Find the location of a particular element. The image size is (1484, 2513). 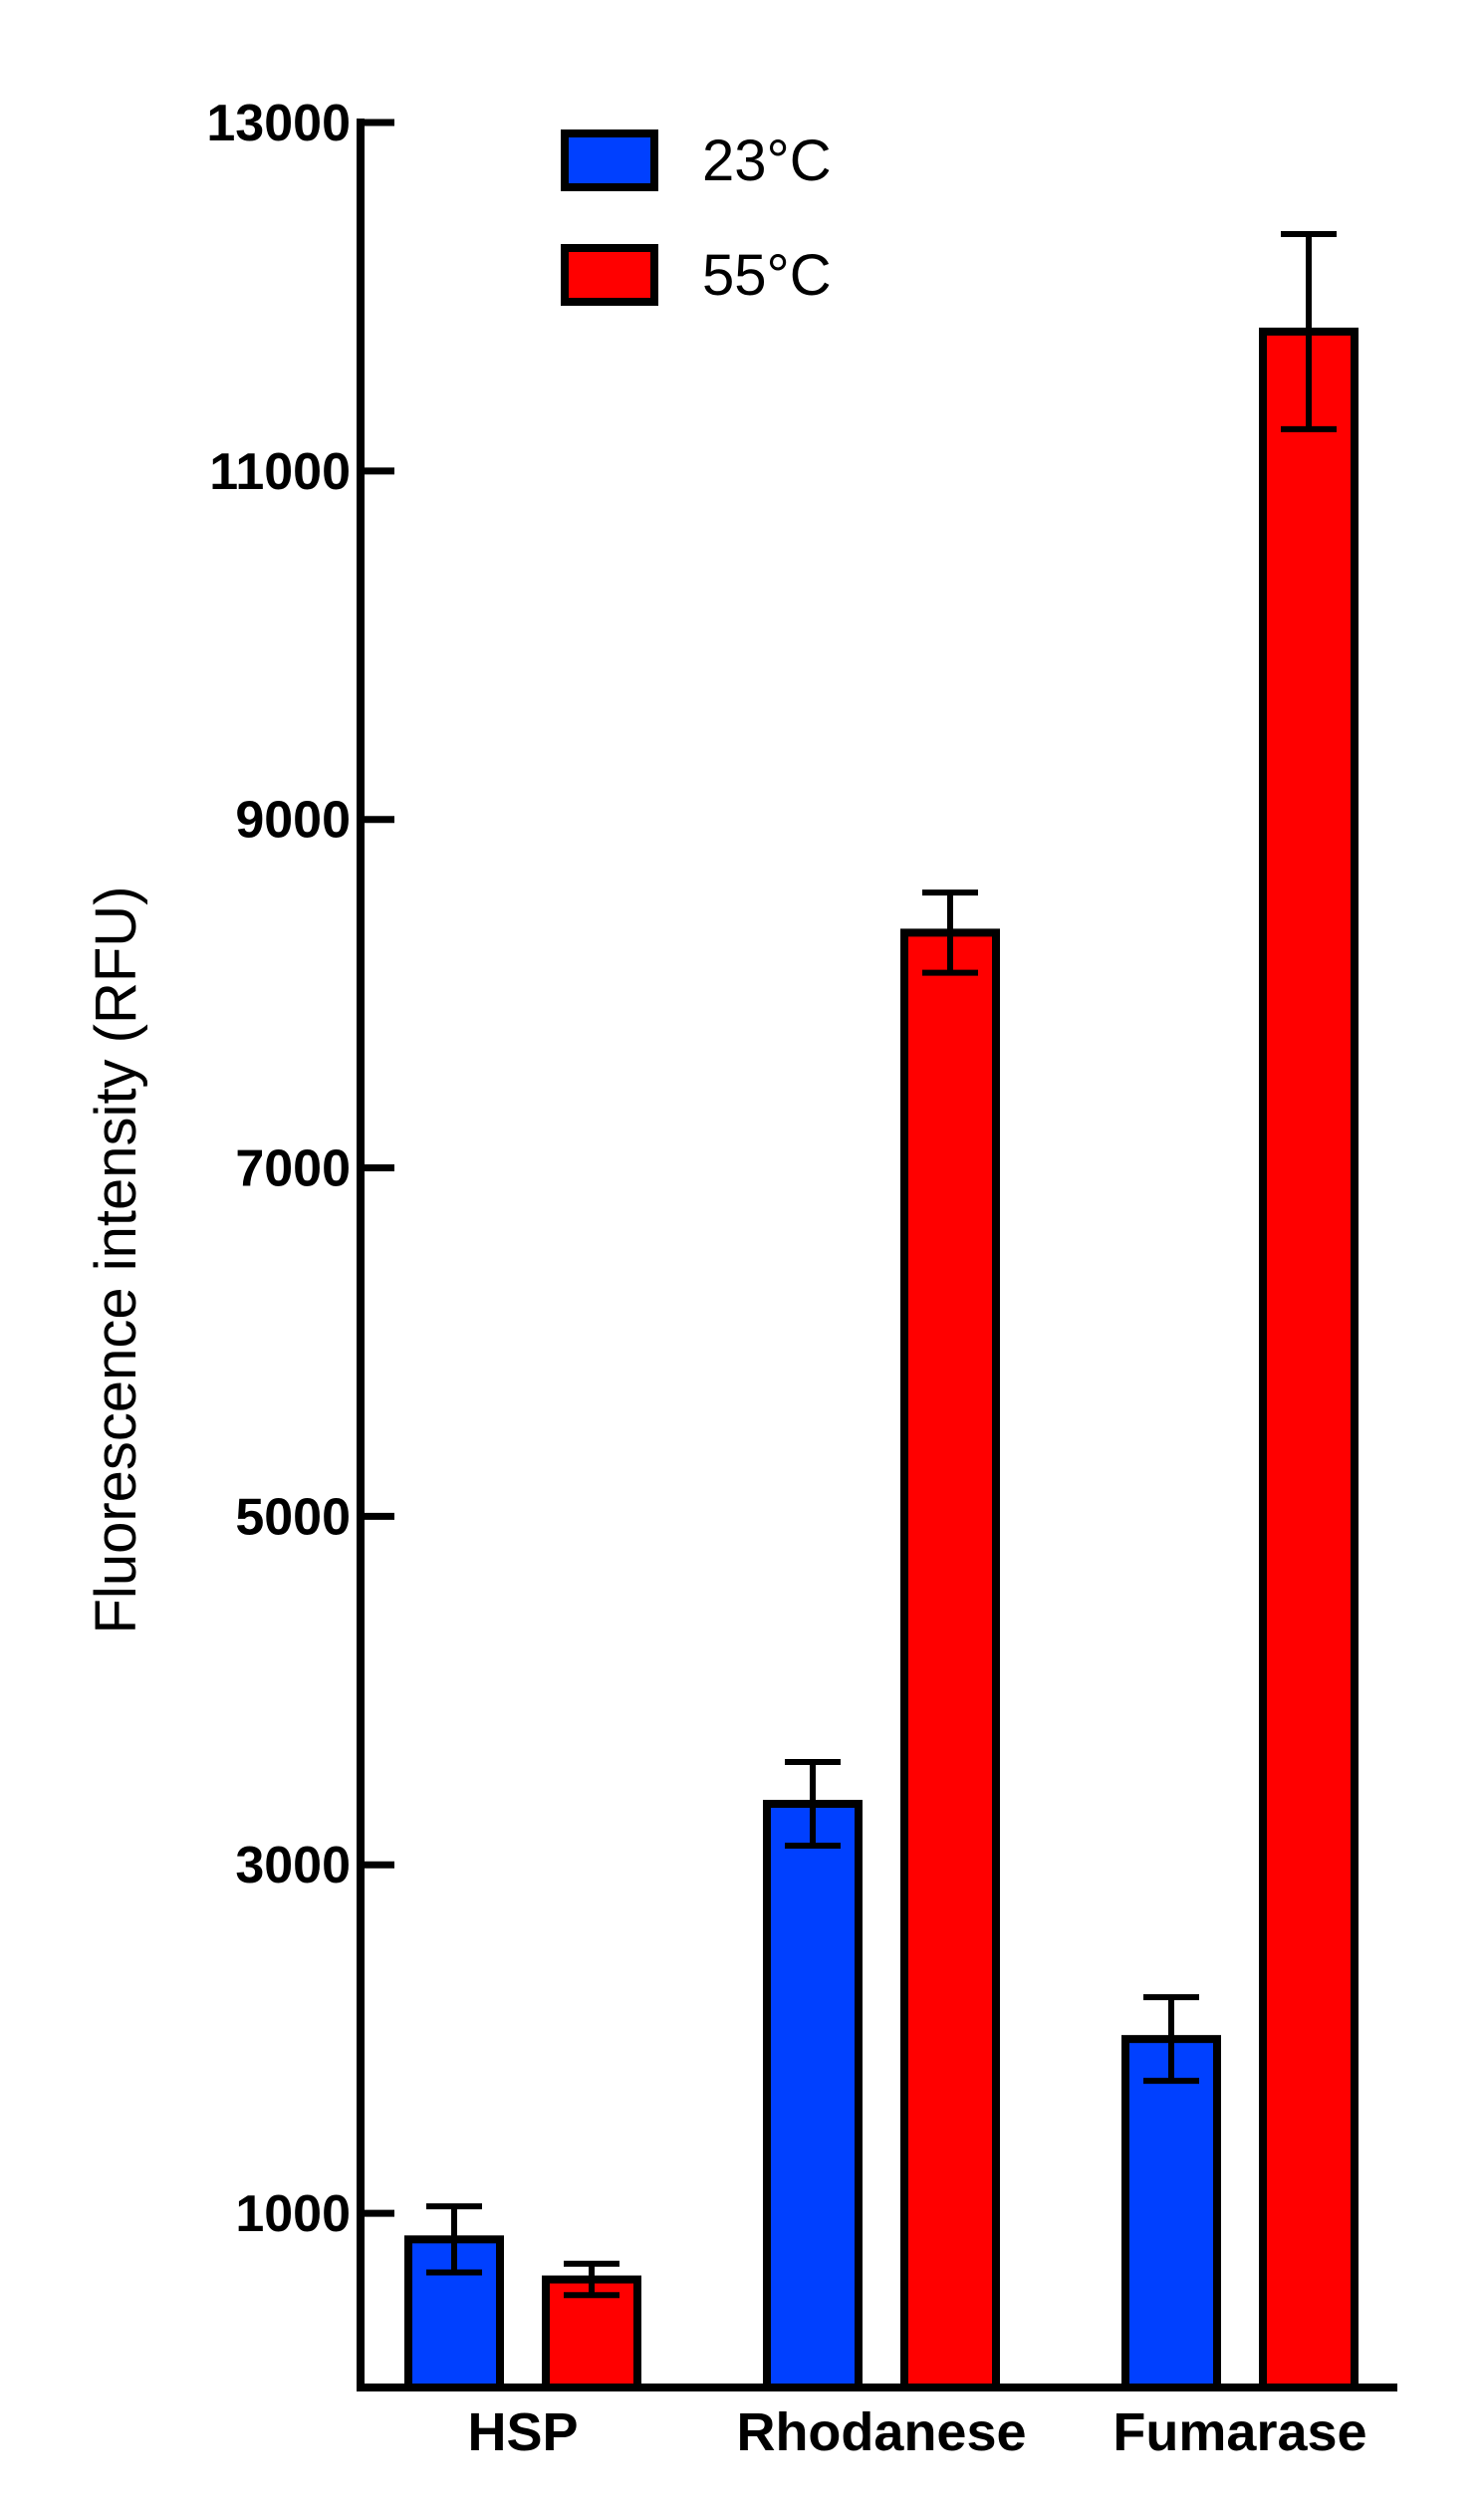

bar-rhodanese-series1 is located at coordinates (813, 2095).